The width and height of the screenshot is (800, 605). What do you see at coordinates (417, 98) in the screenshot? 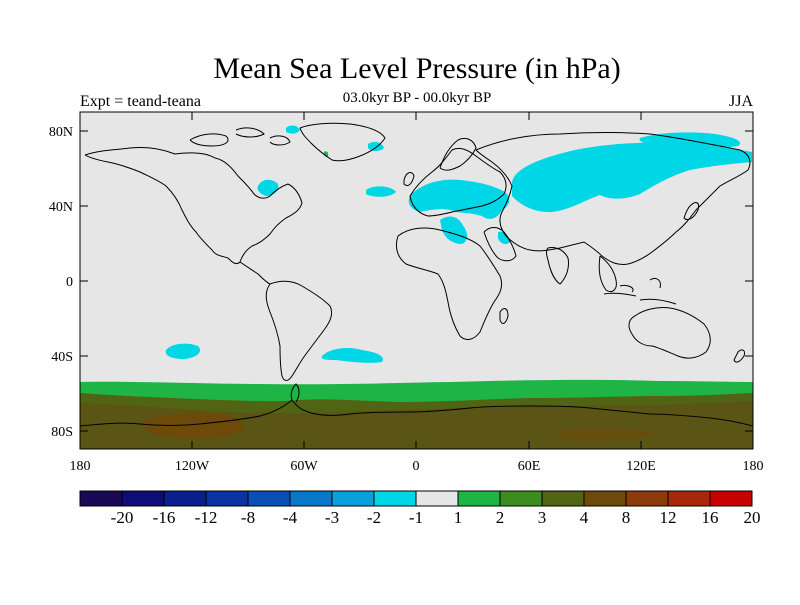
I see `page-subtitle: 03.0kyr BP - 00.0kyr BP` at bounding box center [417, 98].